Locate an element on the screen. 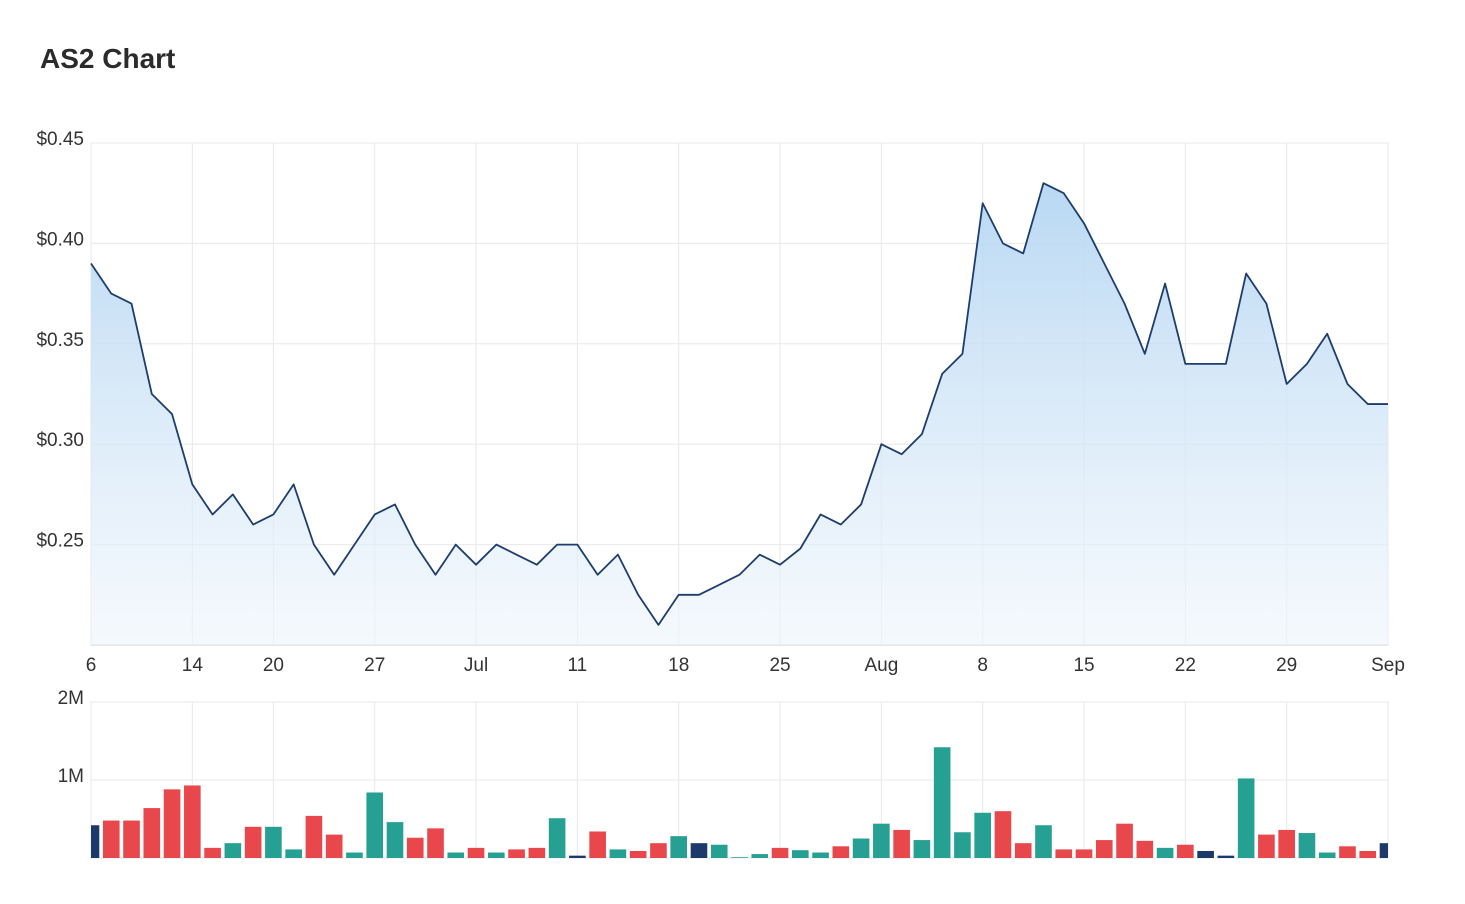  date-x-tick-label: 29 is located at coordinates (1286, 665).